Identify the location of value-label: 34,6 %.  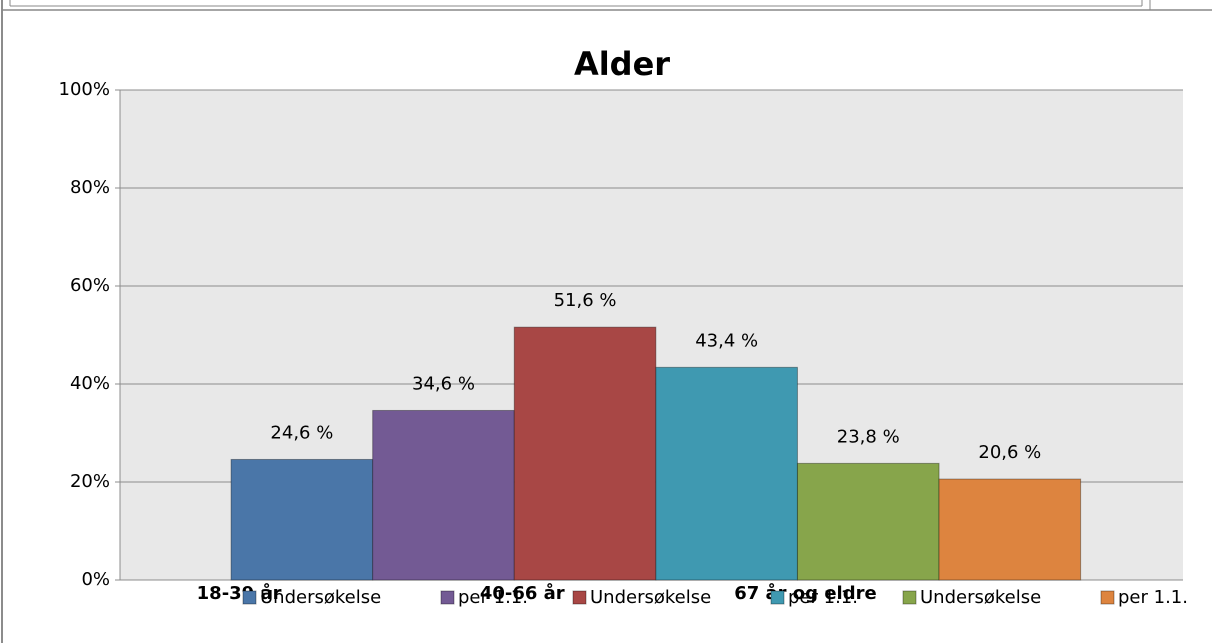
(443, 383).